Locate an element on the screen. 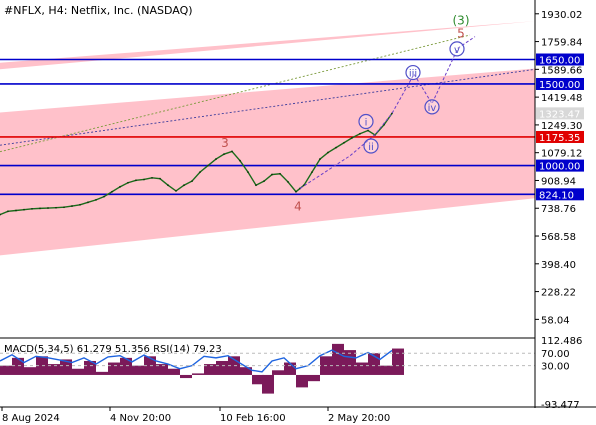 Image resolution: width=596 pixels, height=425 pixels. wave-label-7: iv is located at coordinates (432, 108).